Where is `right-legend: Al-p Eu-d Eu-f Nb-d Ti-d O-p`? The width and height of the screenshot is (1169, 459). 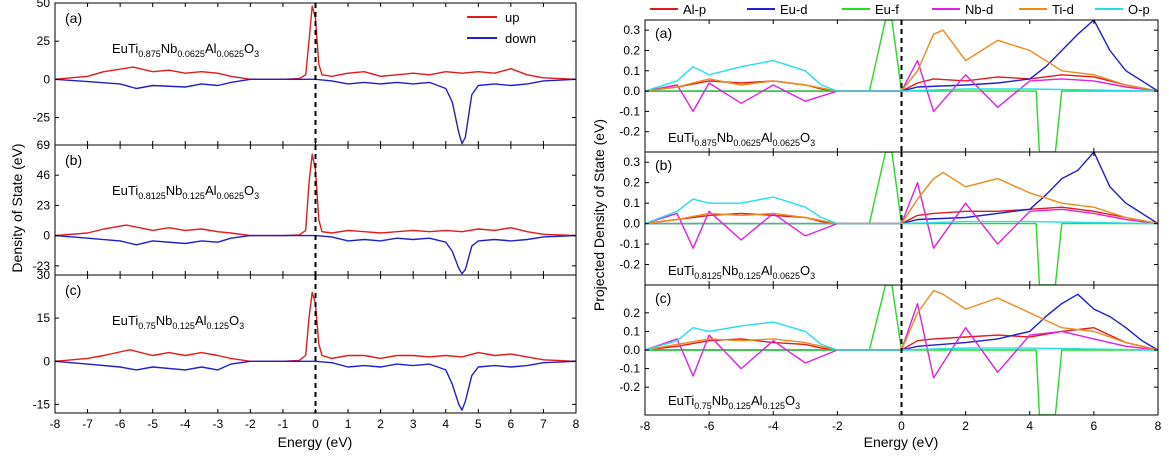
right-legend: Al-p Eu-d Eu-f Nb-d Ti-d O-p is located at coordinates (900, 9).